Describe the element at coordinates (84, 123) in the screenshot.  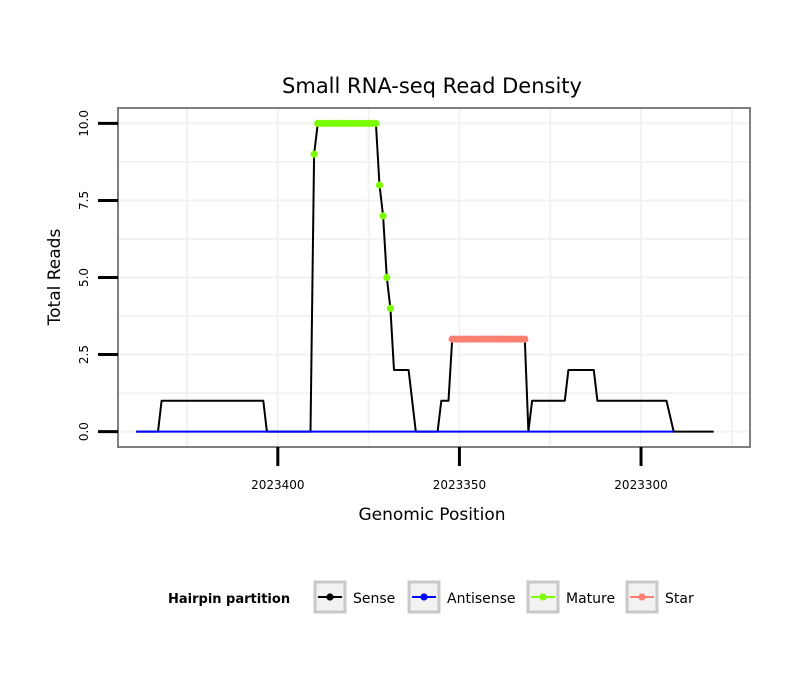
I see `y-tick-label: 10.0` at that location.